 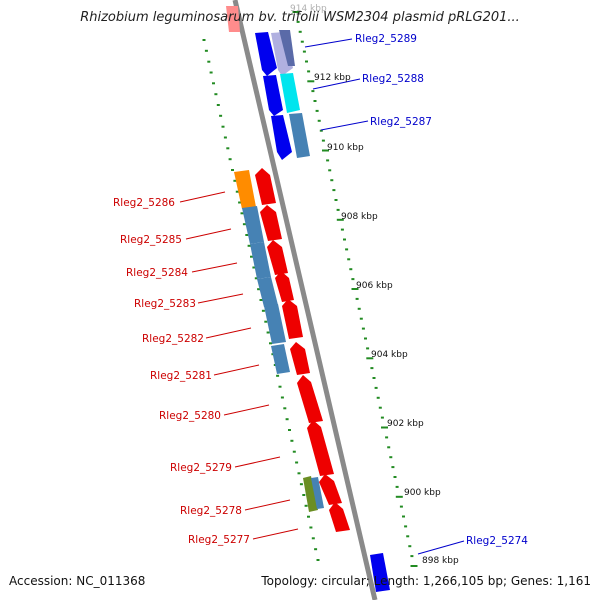 What do you see at coordinates (389, 355) in the screenshot?
I see `scale-label: 904 kbp` at bounding box center [389, 355].